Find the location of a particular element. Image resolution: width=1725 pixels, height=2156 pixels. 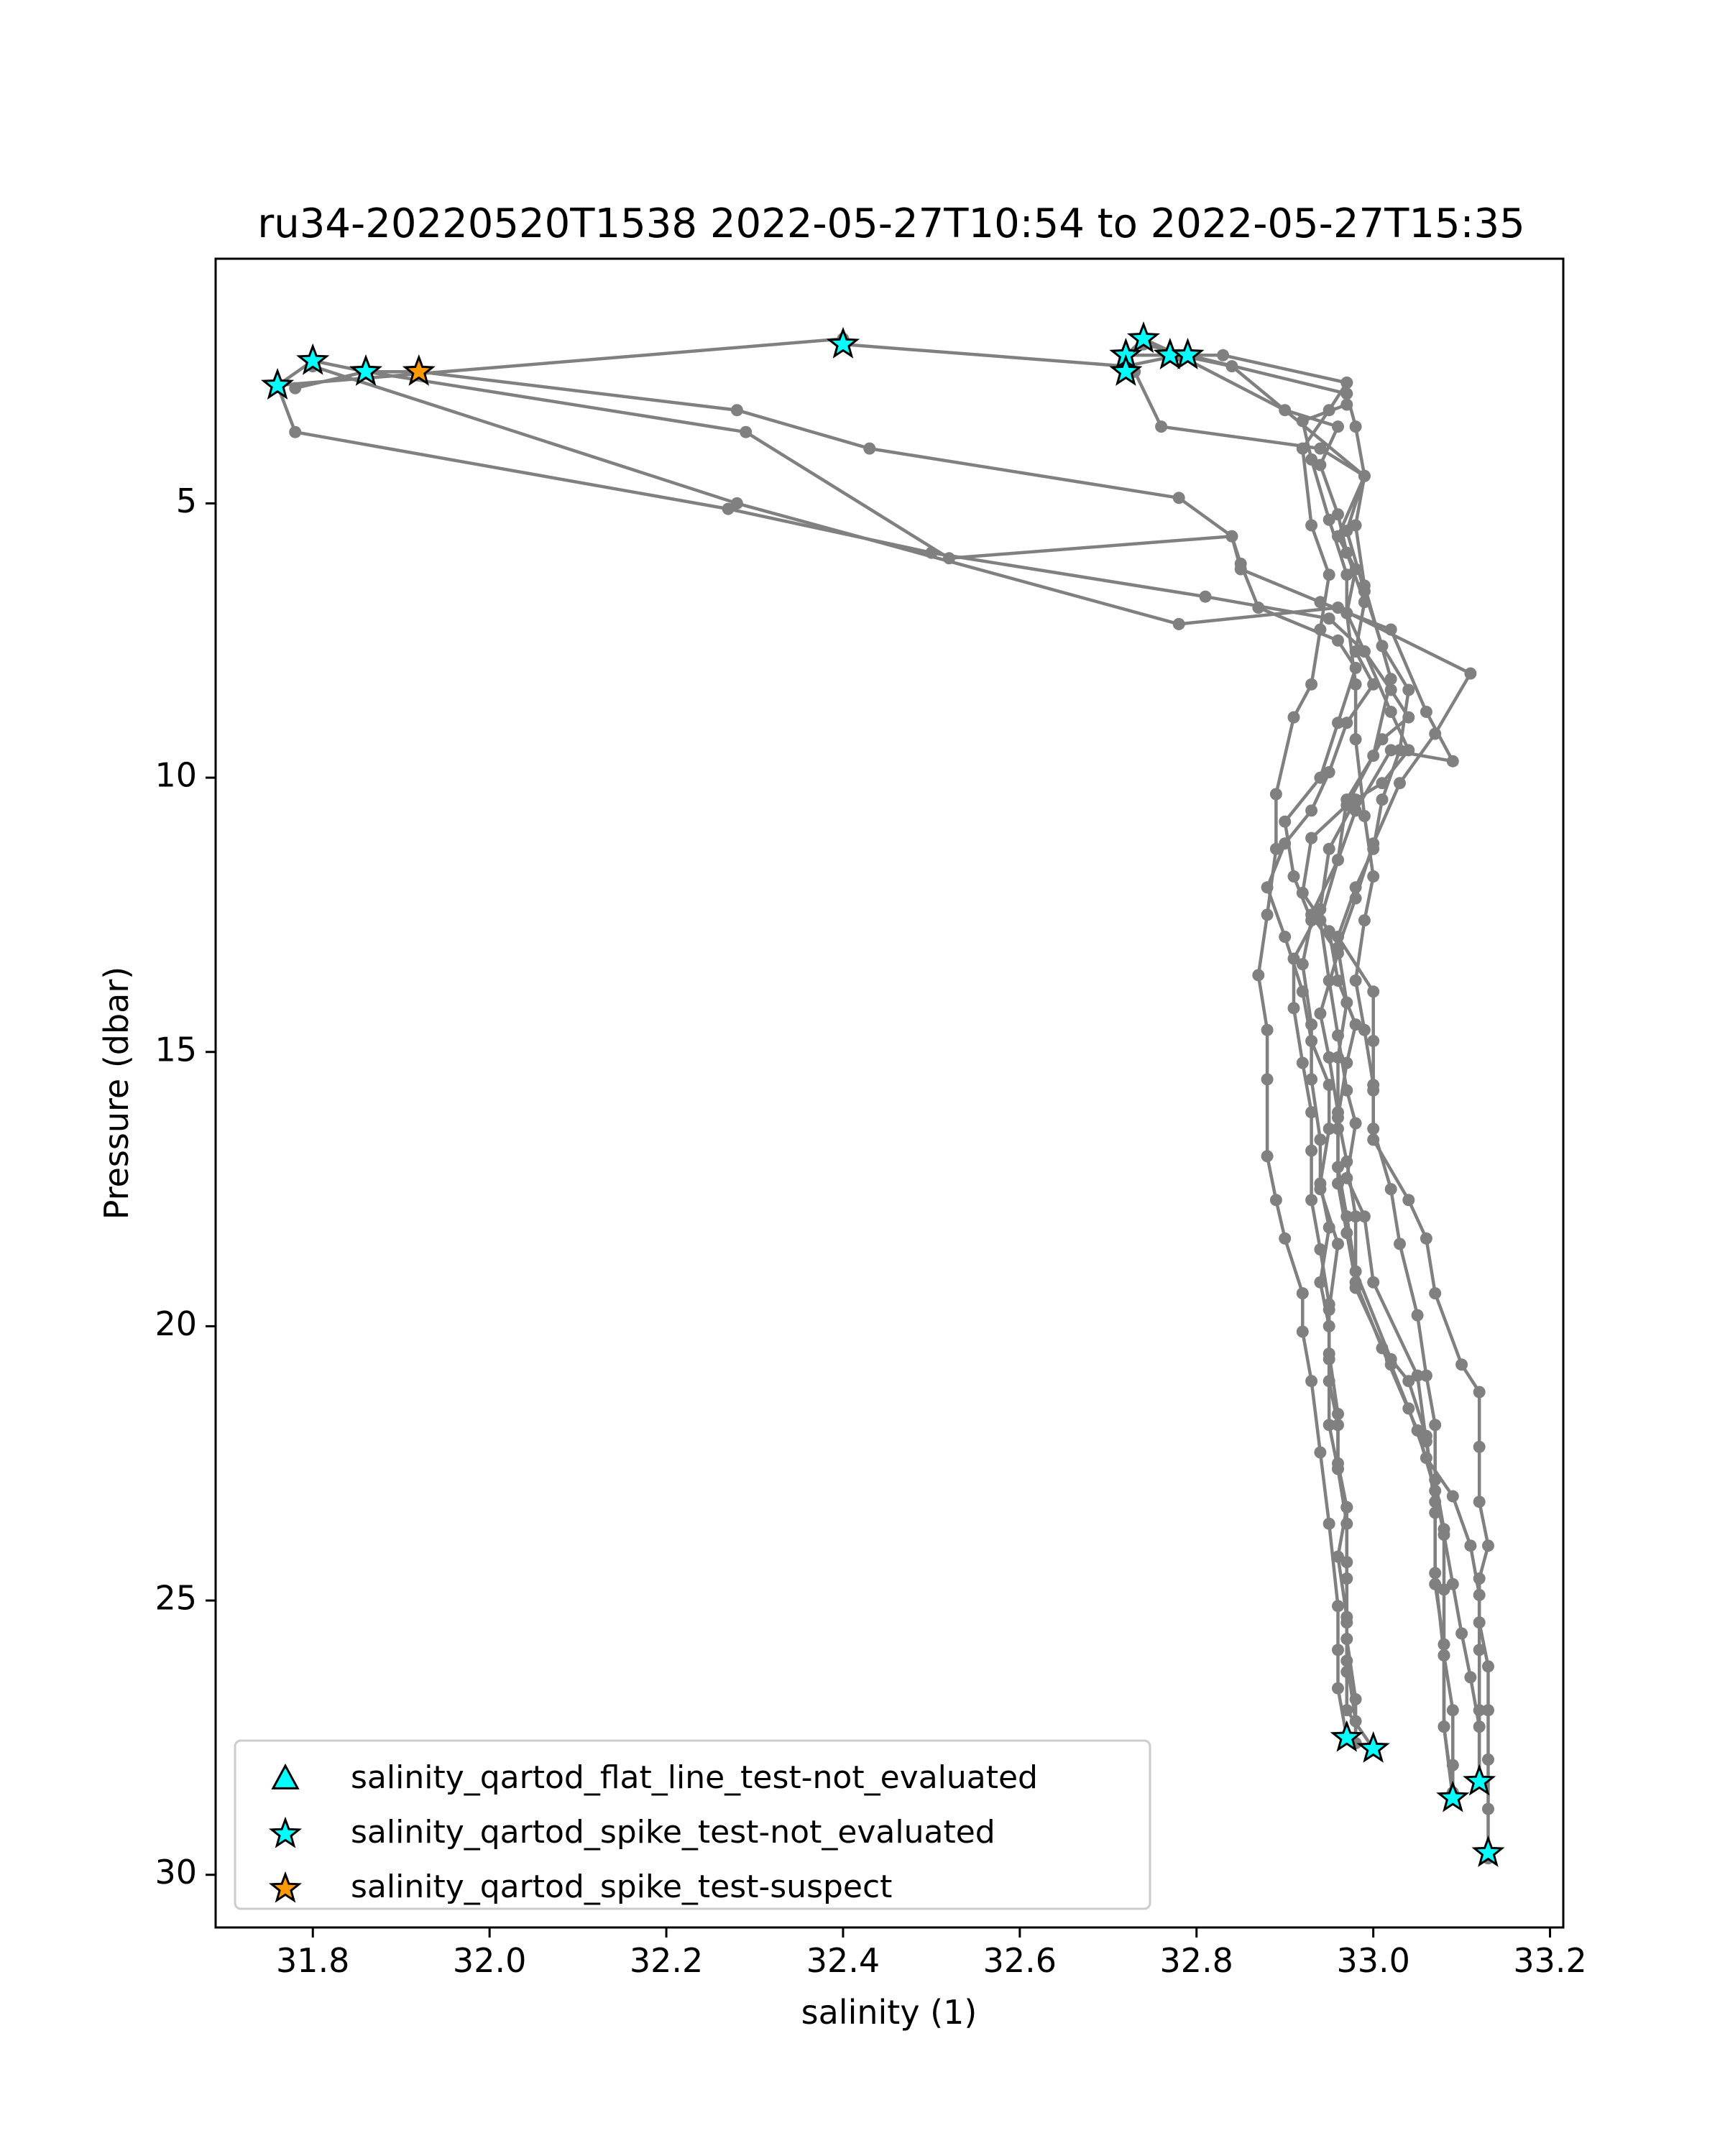

x-tick-label: 32.4 is located at coordinates (843, 1960).